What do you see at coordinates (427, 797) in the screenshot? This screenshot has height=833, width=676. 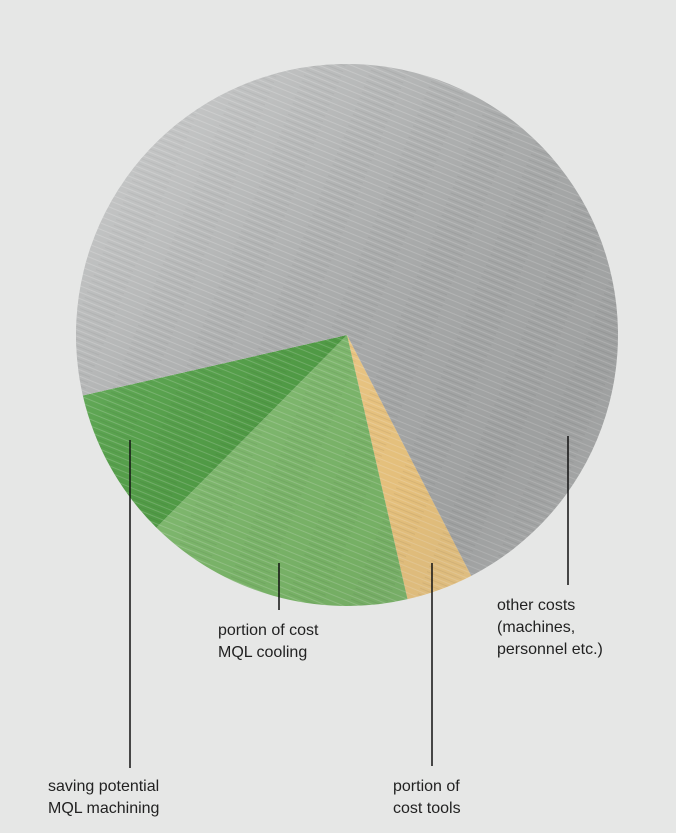 I see `slice-label: portion of cost tools` at bounding box center [427, 797].